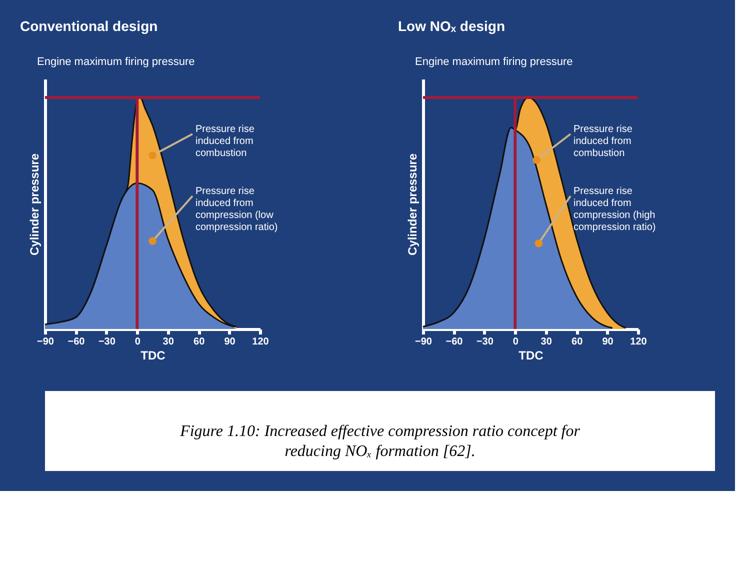  What do you see at coordinates (237, 209) in the screenshot?
I see `annotation: Pressure rise induced from compression (low compression ratio)` at bounding box center [237, 209].